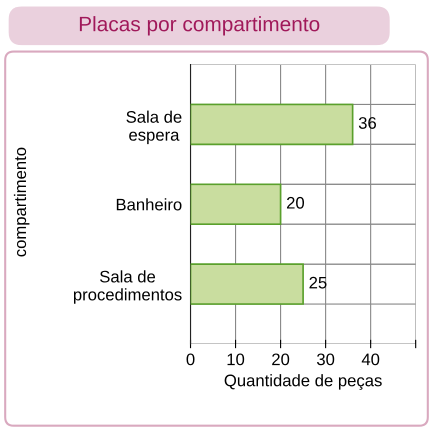 The image size is (433, 430). What do you see at coordinates (22, 202) in the screenshot?
I see `y-axis-title: compartimento` at bounding box center [22, 202].